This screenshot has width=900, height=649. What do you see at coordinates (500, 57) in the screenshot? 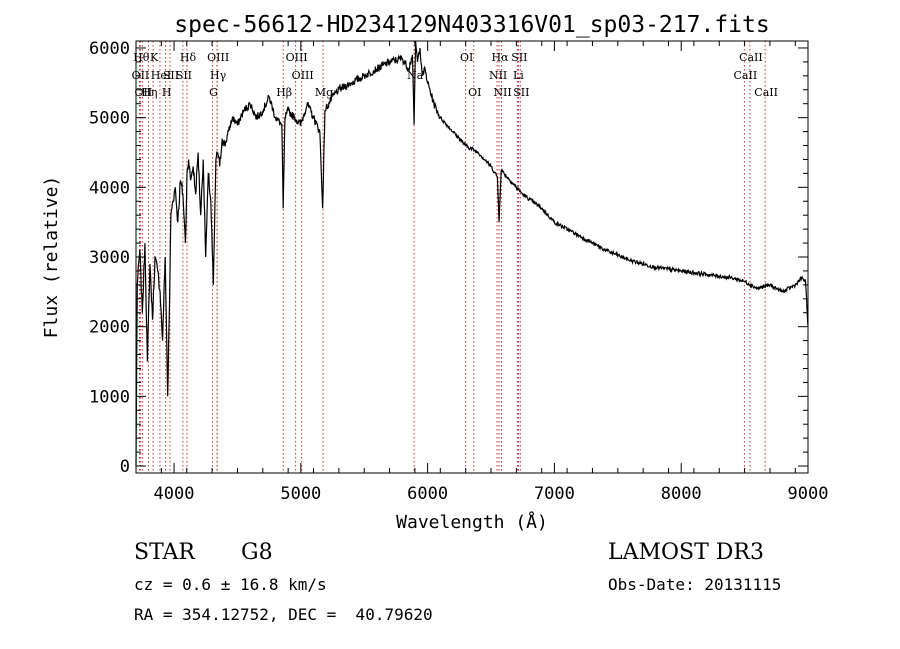
I see `line-marker-label: Hα` at bounding box center [500, 57].